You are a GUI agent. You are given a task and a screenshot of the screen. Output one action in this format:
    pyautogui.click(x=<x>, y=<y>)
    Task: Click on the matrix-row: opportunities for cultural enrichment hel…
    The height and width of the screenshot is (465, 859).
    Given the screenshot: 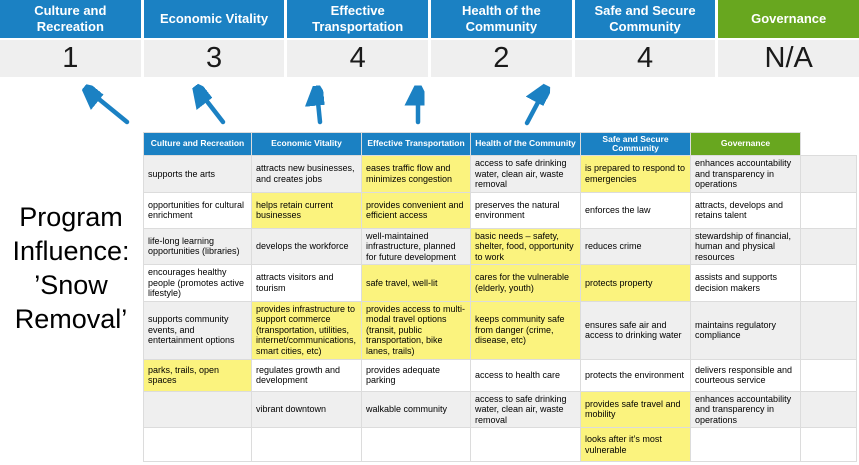 What is the action you would take?
    pyautogui.click(x=500, y=210)
    